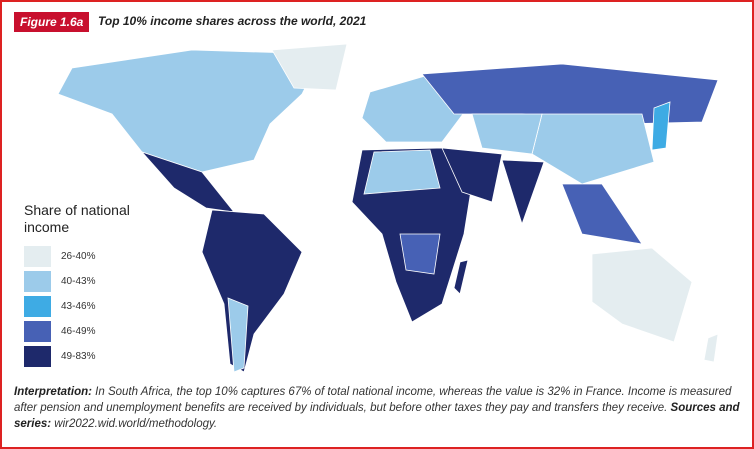 The image size is (754, 449). I want to click on legend-label: 43-46%, so click(78, 306).